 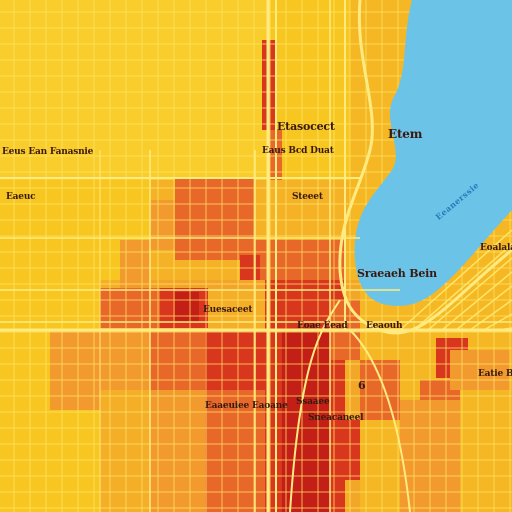 What do you see at coordinates (21, 197) in the screenshot?
I see `label-left-mid: Eaeuc` at bounding box center [21, 197].